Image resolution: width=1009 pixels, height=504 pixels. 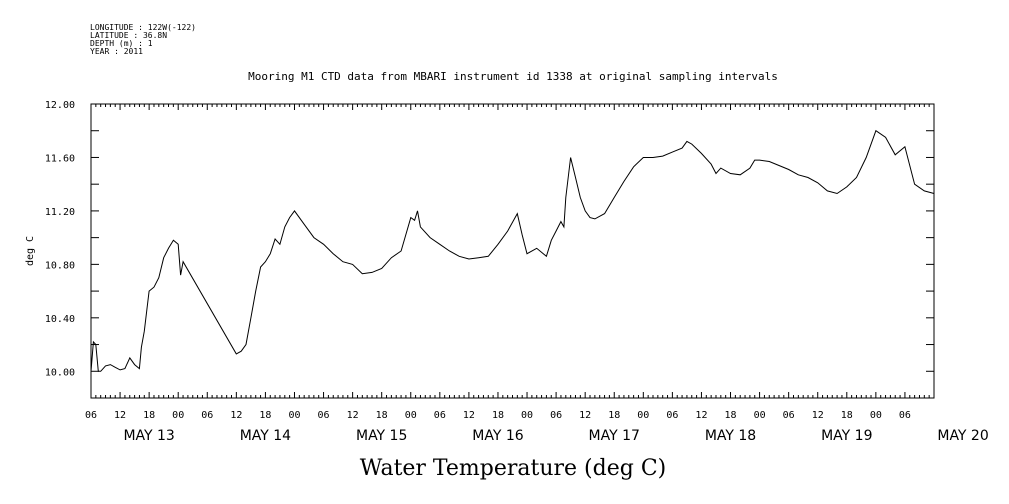 What do you see at coordinates (614, 436) in the screenshot?
I see `x-day-label: MAY 17` at bounding box center [614, 436].